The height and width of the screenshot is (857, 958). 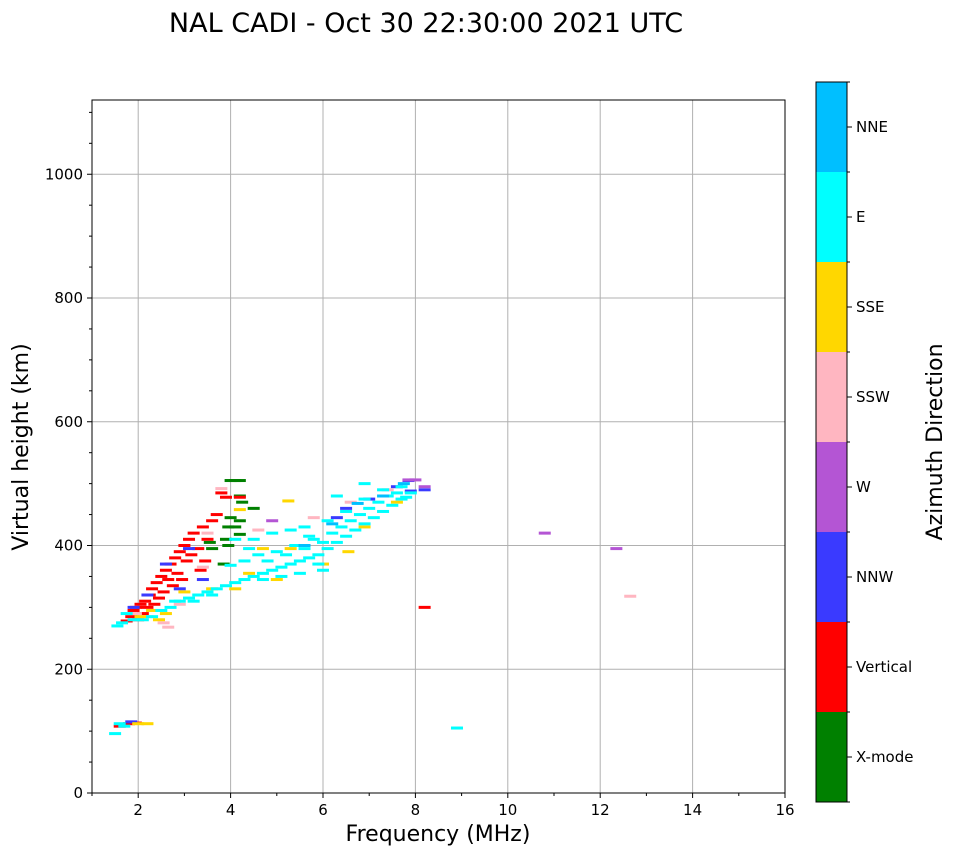 What do you see at coordinates (68, 456) in the screenshot?
I see `y-axis-ticks: 0 200 400 600 800 1000` at bounding box center [68, 456].